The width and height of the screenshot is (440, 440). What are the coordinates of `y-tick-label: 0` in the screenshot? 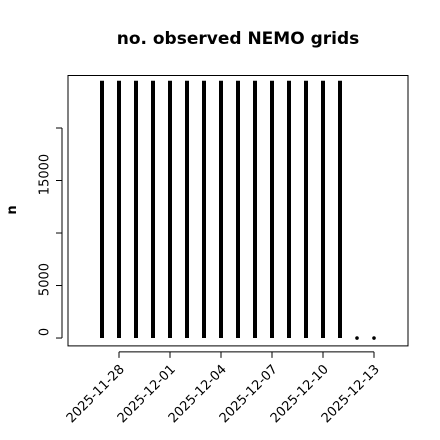 It's located at (45, 332).